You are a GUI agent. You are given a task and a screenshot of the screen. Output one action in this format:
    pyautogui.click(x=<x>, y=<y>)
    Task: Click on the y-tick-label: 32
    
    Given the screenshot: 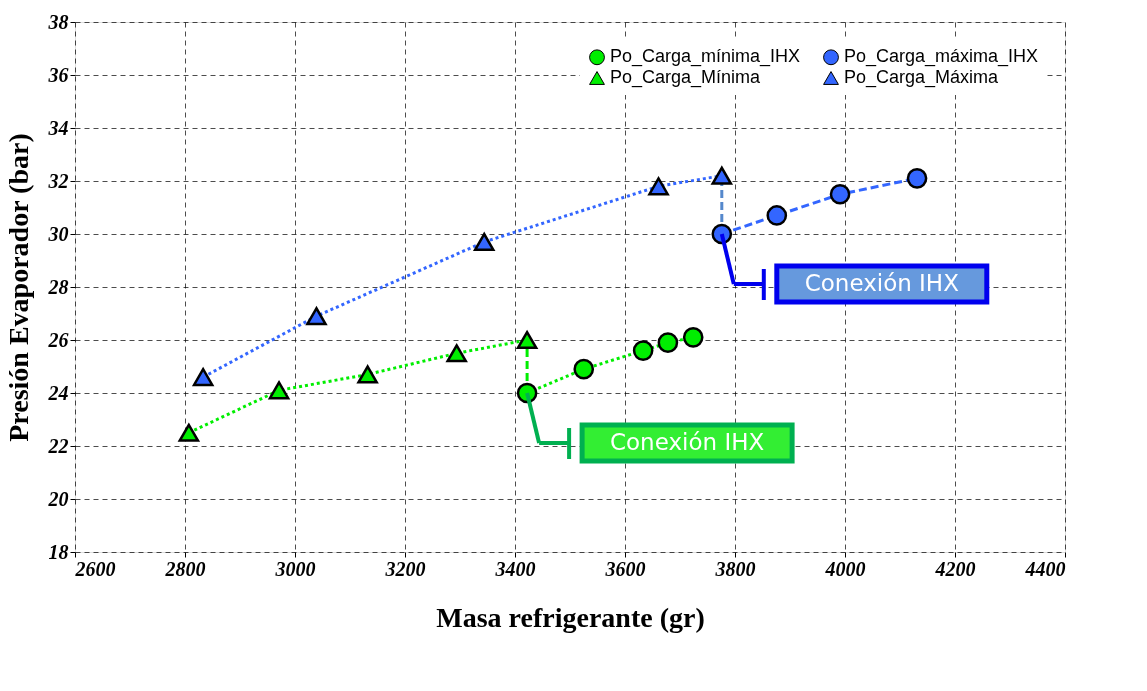 What is the action you would take?
    pyautogui.click(x=58, y=180)
    